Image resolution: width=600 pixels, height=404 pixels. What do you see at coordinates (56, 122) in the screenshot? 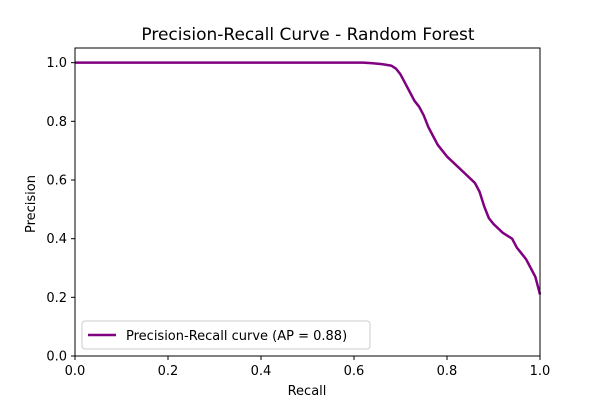
I see `y-tick-label: 0.8` at bounding box center [56, 122].